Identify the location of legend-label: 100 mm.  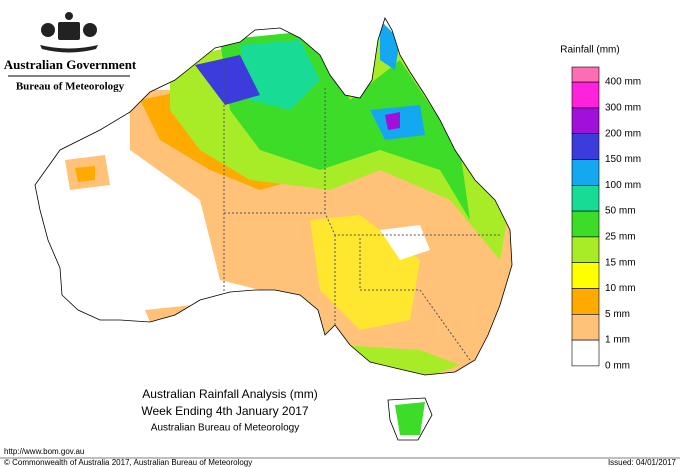
(623, 185).